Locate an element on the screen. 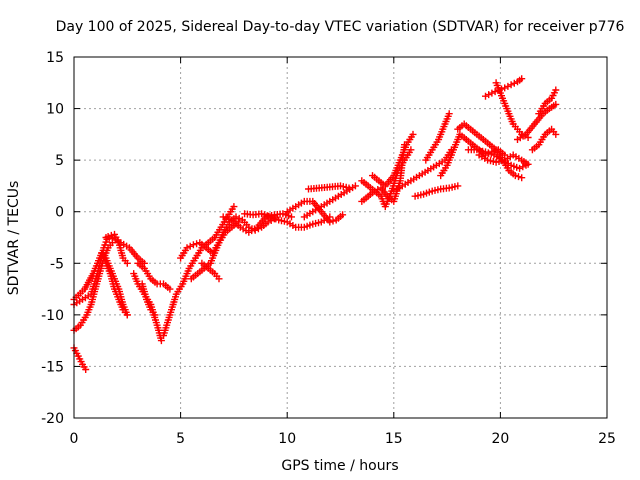 This screenshot has height=480, width=640. x-tick-label: 20 is located at coordinates (500, 439).